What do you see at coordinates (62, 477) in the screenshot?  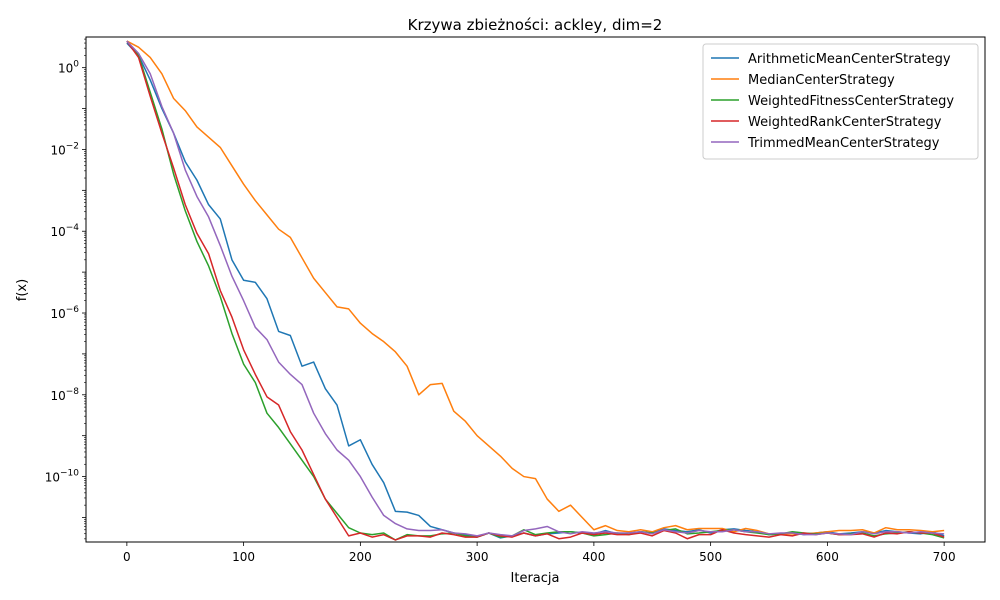 I see `y-tick-label: 10⁻¹⁰` at bounding box center [62, 477].